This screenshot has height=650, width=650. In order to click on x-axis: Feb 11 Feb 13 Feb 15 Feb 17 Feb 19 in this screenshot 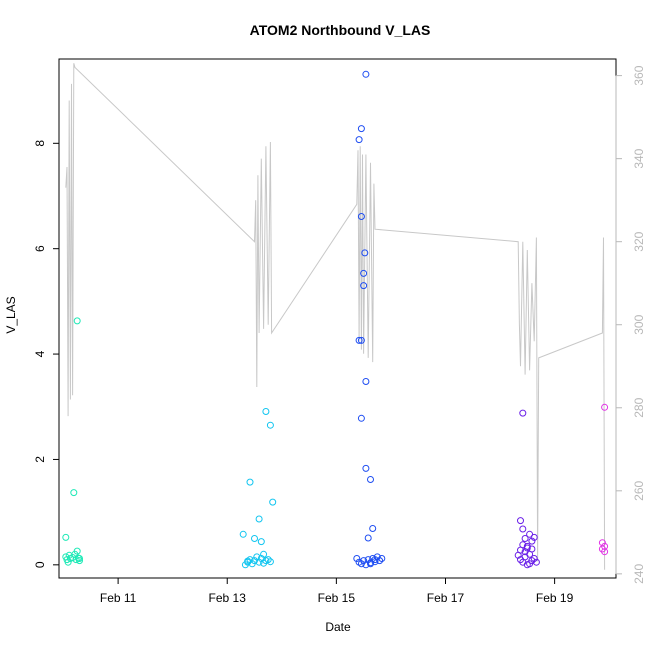, I will do `click(337, 591)`.